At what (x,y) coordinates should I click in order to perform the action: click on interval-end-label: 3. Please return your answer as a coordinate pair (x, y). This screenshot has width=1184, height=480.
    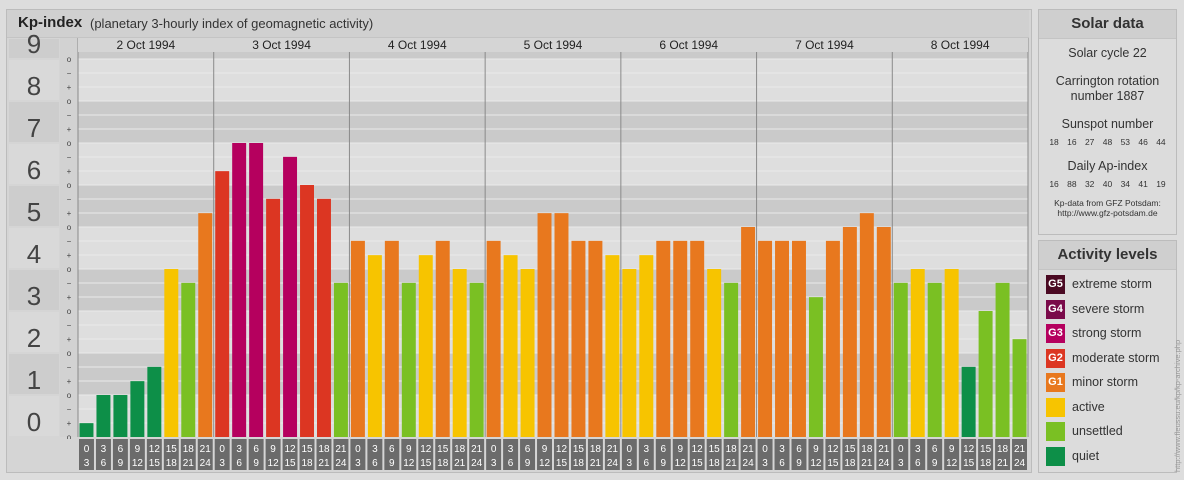
    Looking at the image, I should click on (901, 463).